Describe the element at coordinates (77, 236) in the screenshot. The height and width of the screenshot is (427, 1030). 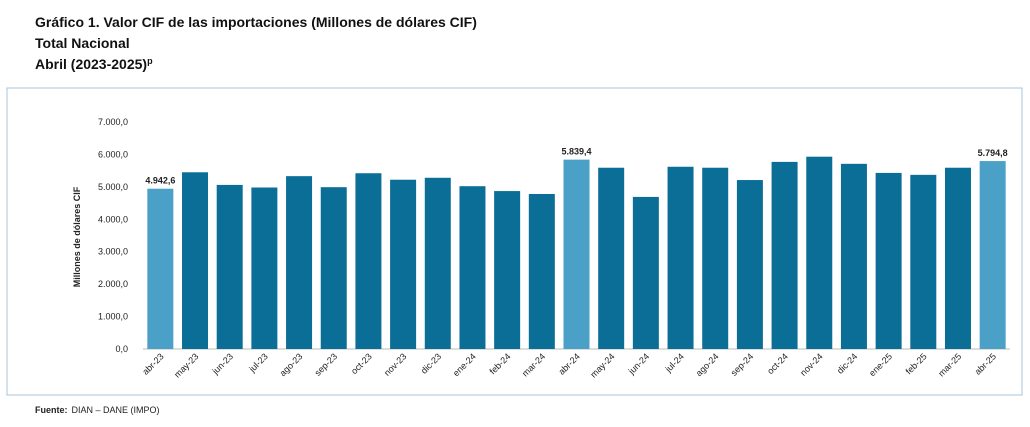
I see `y-axis-label: Millones de dólares CIF` at that location.